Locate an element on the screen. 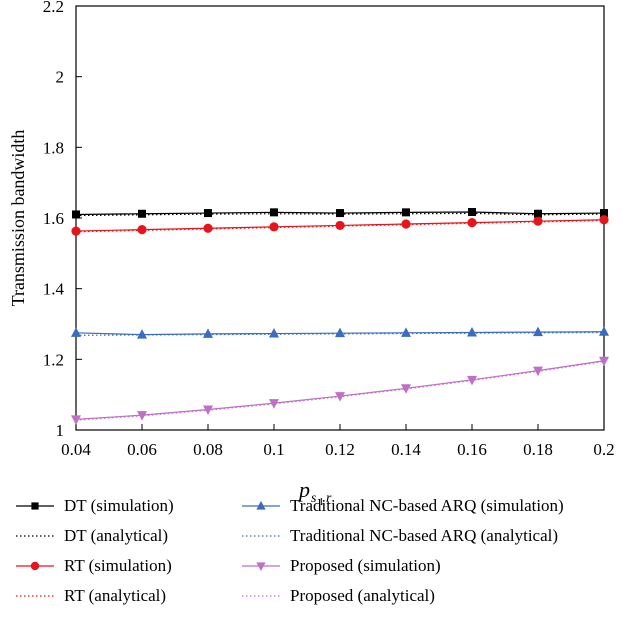 This screenshot has width=642, height=632. x-tick-label: 0.14 is located at coordinates (406, 449).